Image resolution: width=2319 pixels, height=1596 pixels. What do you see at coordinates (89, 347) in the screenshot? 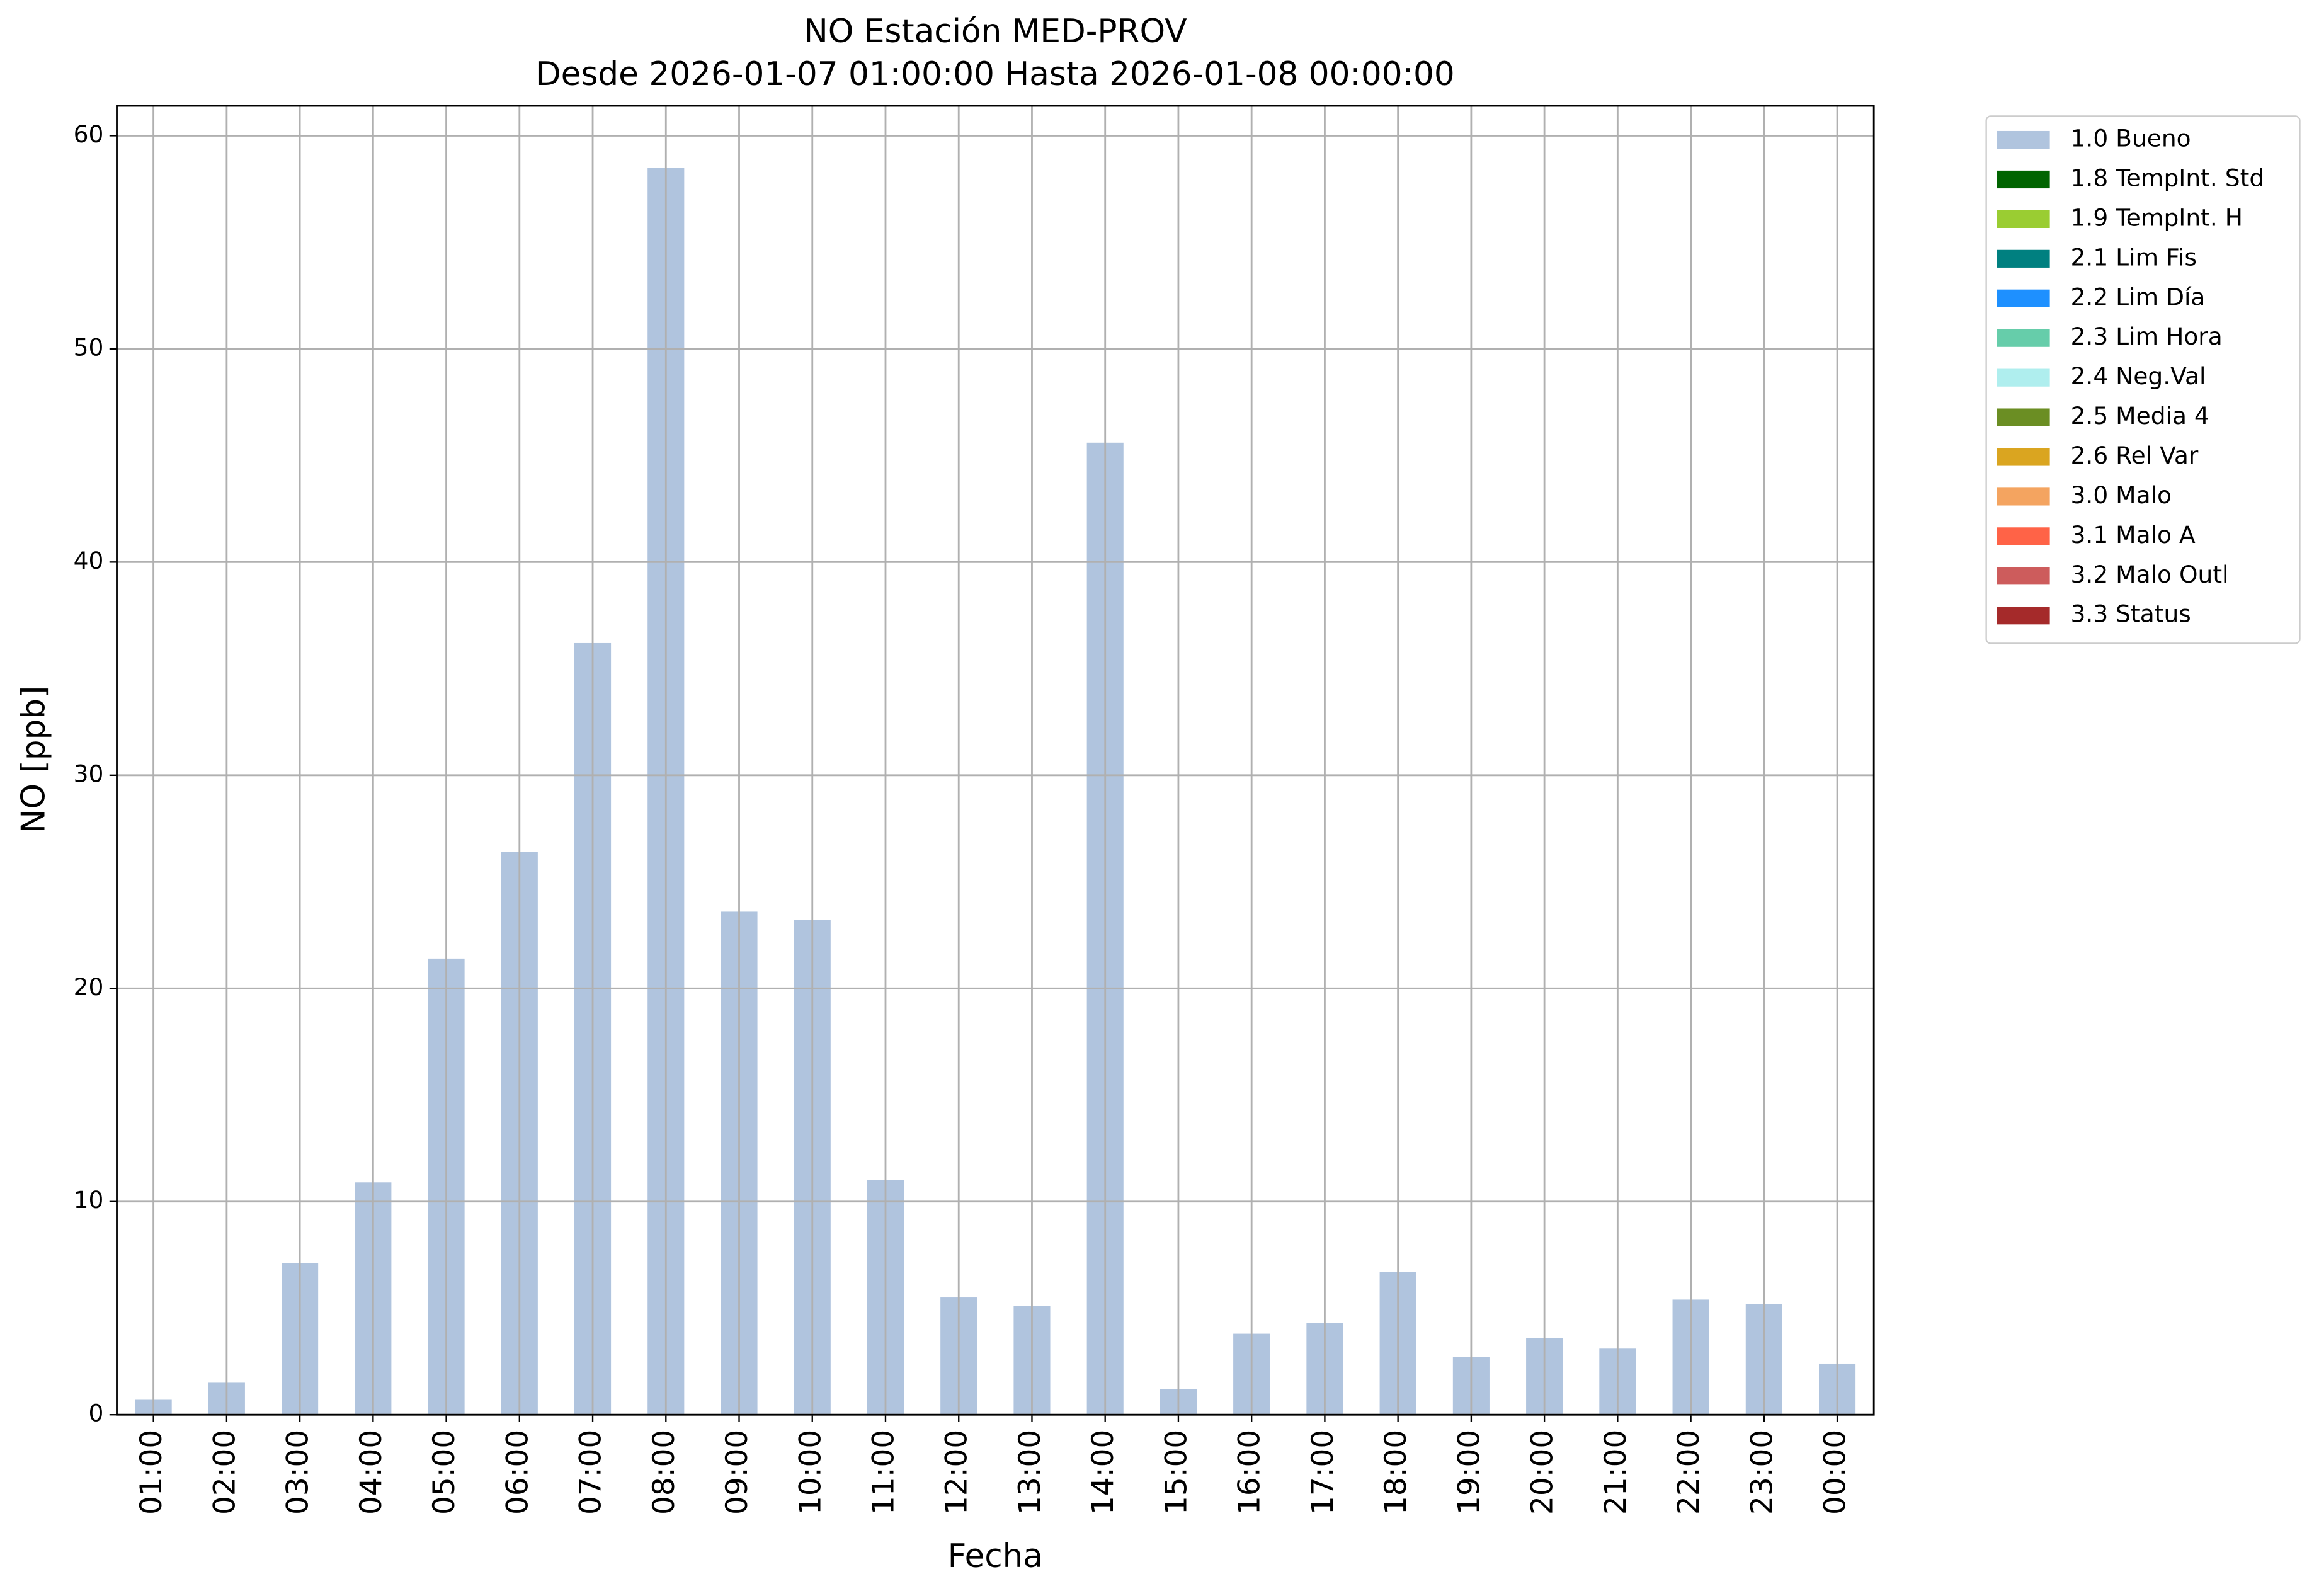
I see `y-tick-label: 50` at bounding box center [89, 347].